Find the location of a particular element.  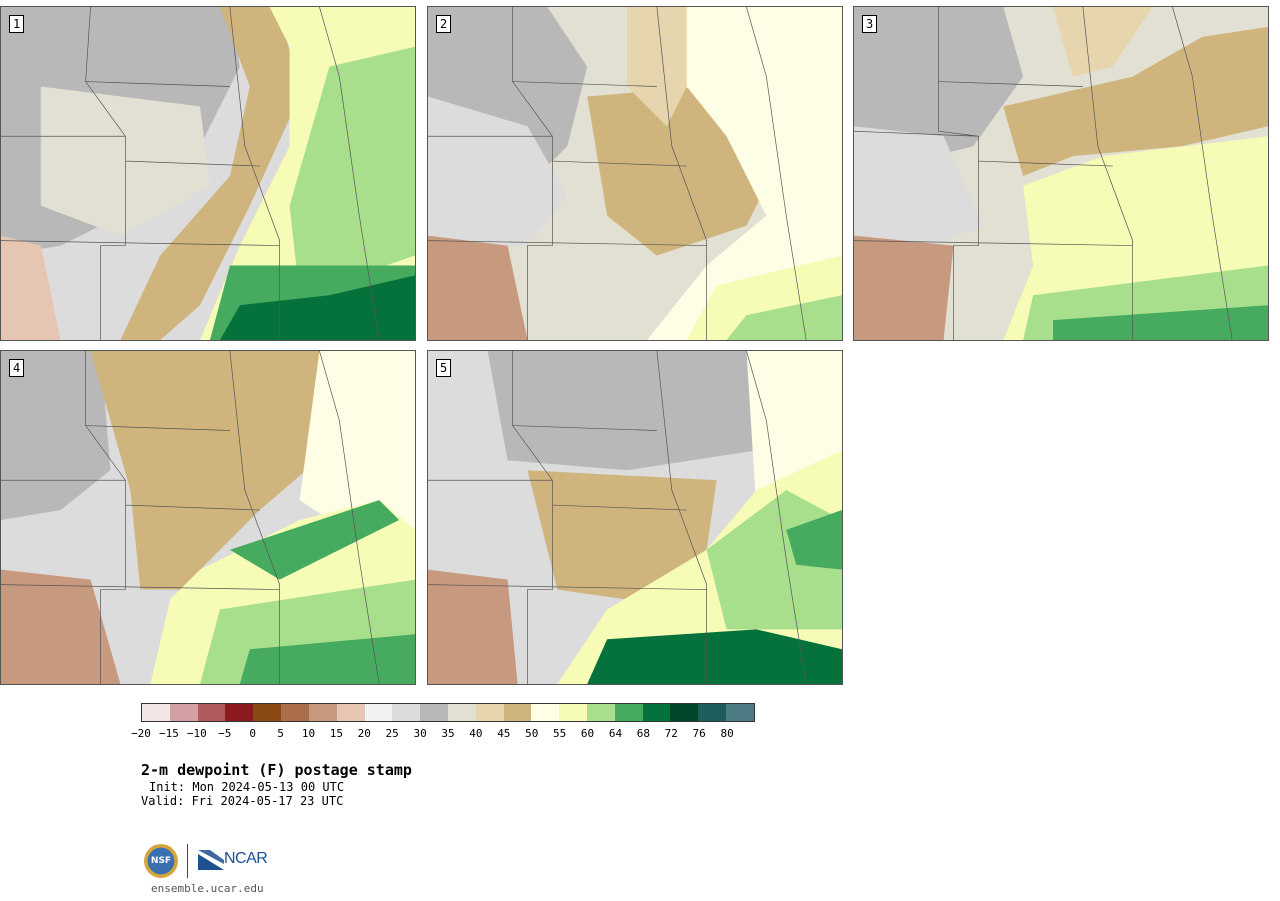

colorbar-tick-label: 25 is located at coordinates (392, 733).